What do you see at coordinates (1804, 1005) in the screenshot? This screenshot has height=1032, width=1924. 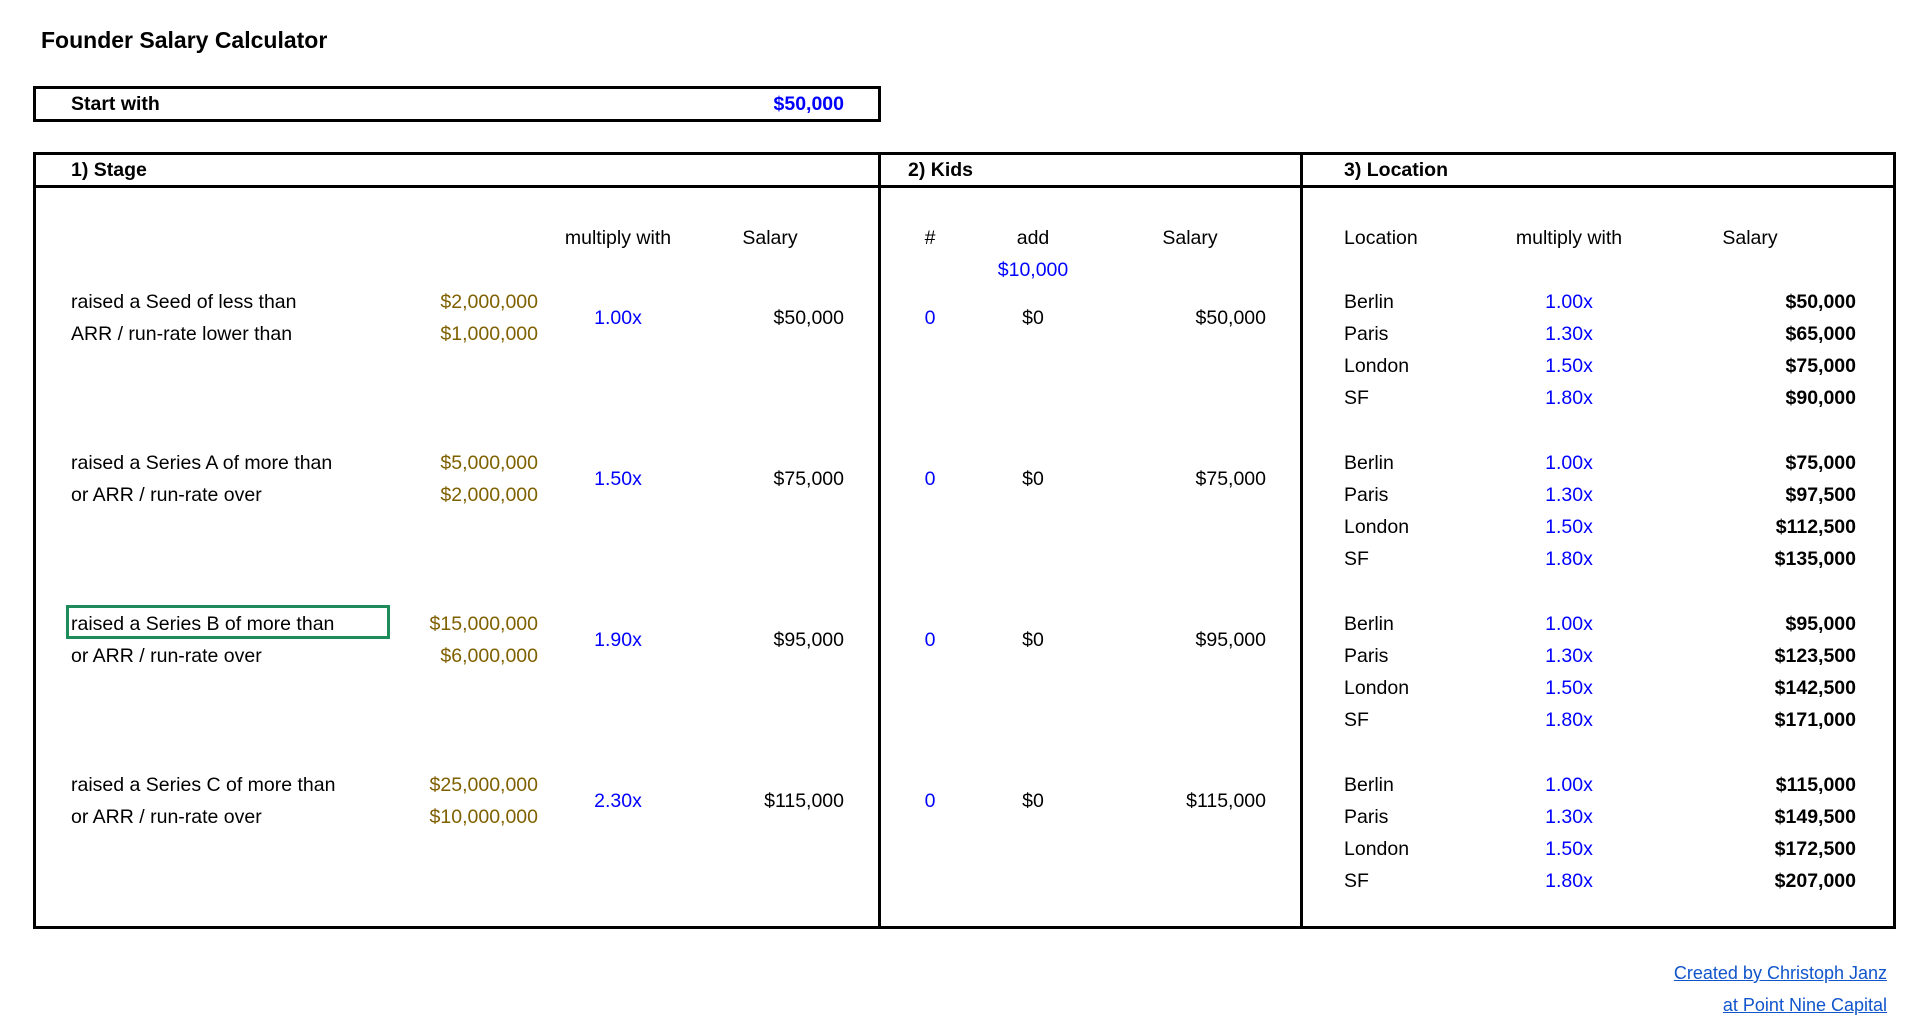 I see `credit-link-company: at Point Nine Capital` at bounding box center [1804, 1005].